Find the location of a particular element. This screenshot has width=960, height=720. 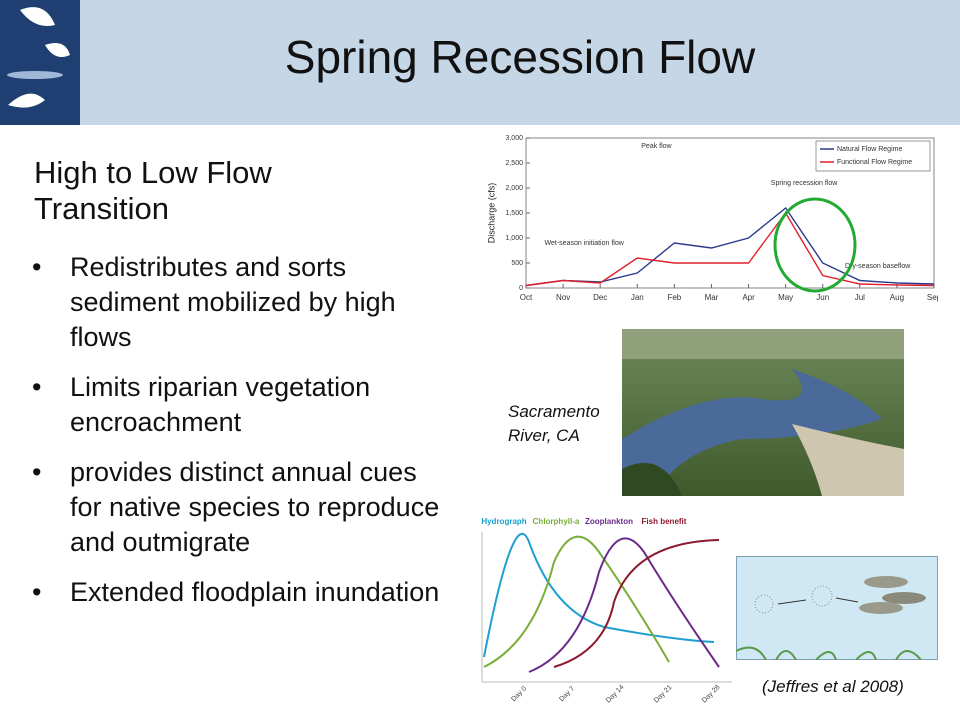

annotation: Spring recession flow is located at coordinates (804, 183).